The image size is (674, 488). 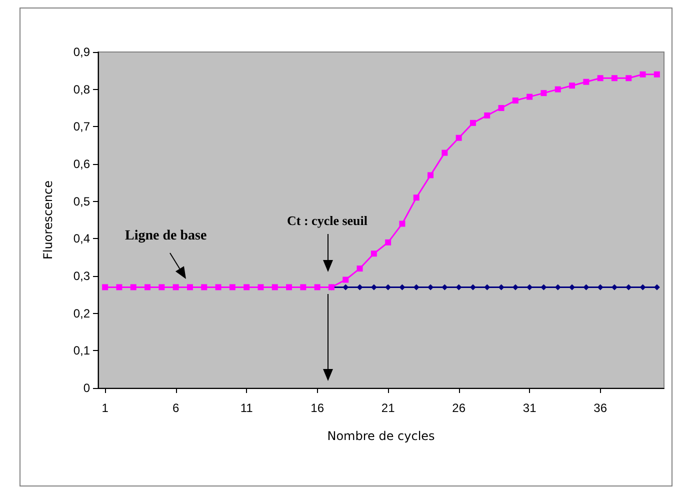 I want to click on y-tick-label: 0,4, so click(x=81, y=239).